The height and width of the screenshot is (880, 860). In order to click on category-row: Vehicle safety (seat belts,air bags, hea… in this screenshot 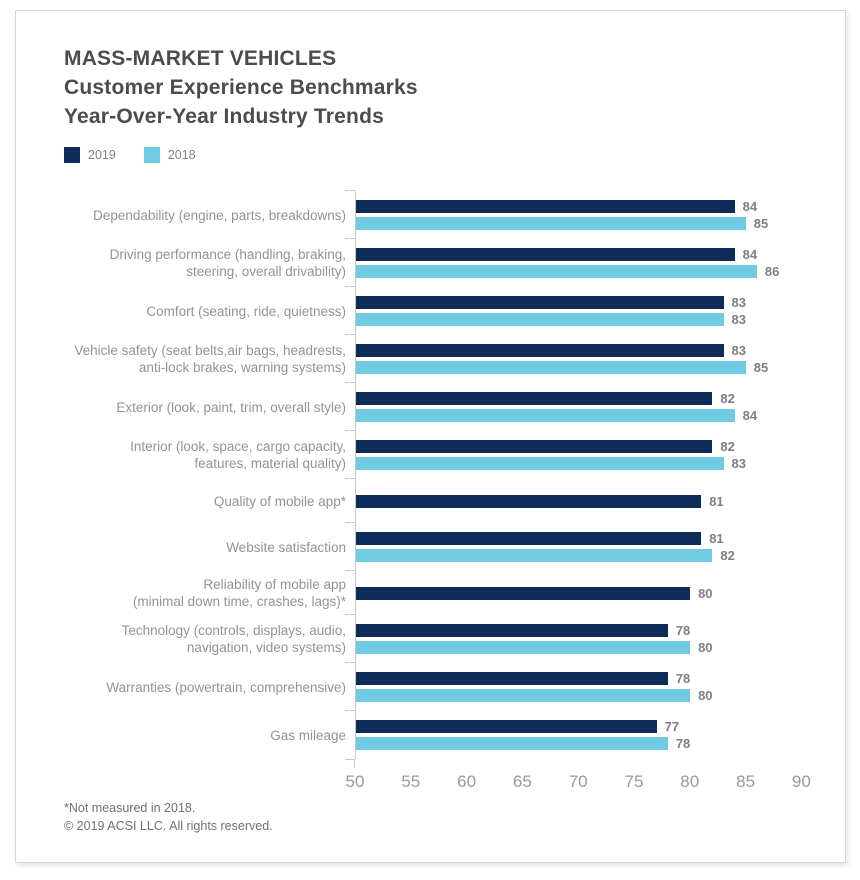, I will do `click(455, 358)`.